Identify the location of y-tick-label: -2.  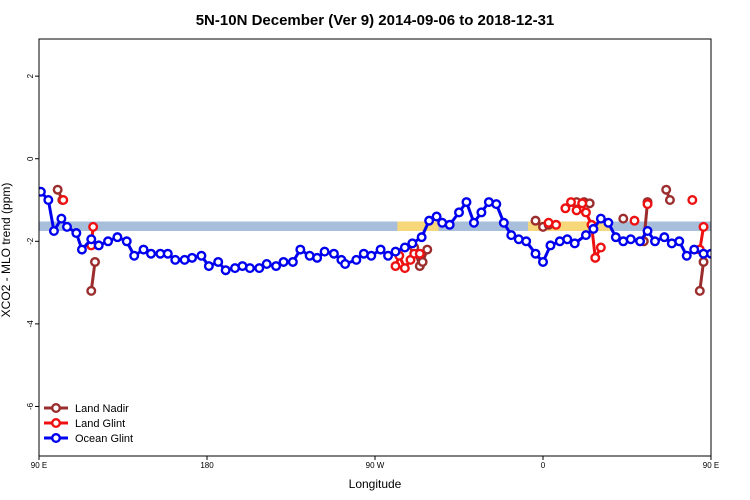
(30, 241).